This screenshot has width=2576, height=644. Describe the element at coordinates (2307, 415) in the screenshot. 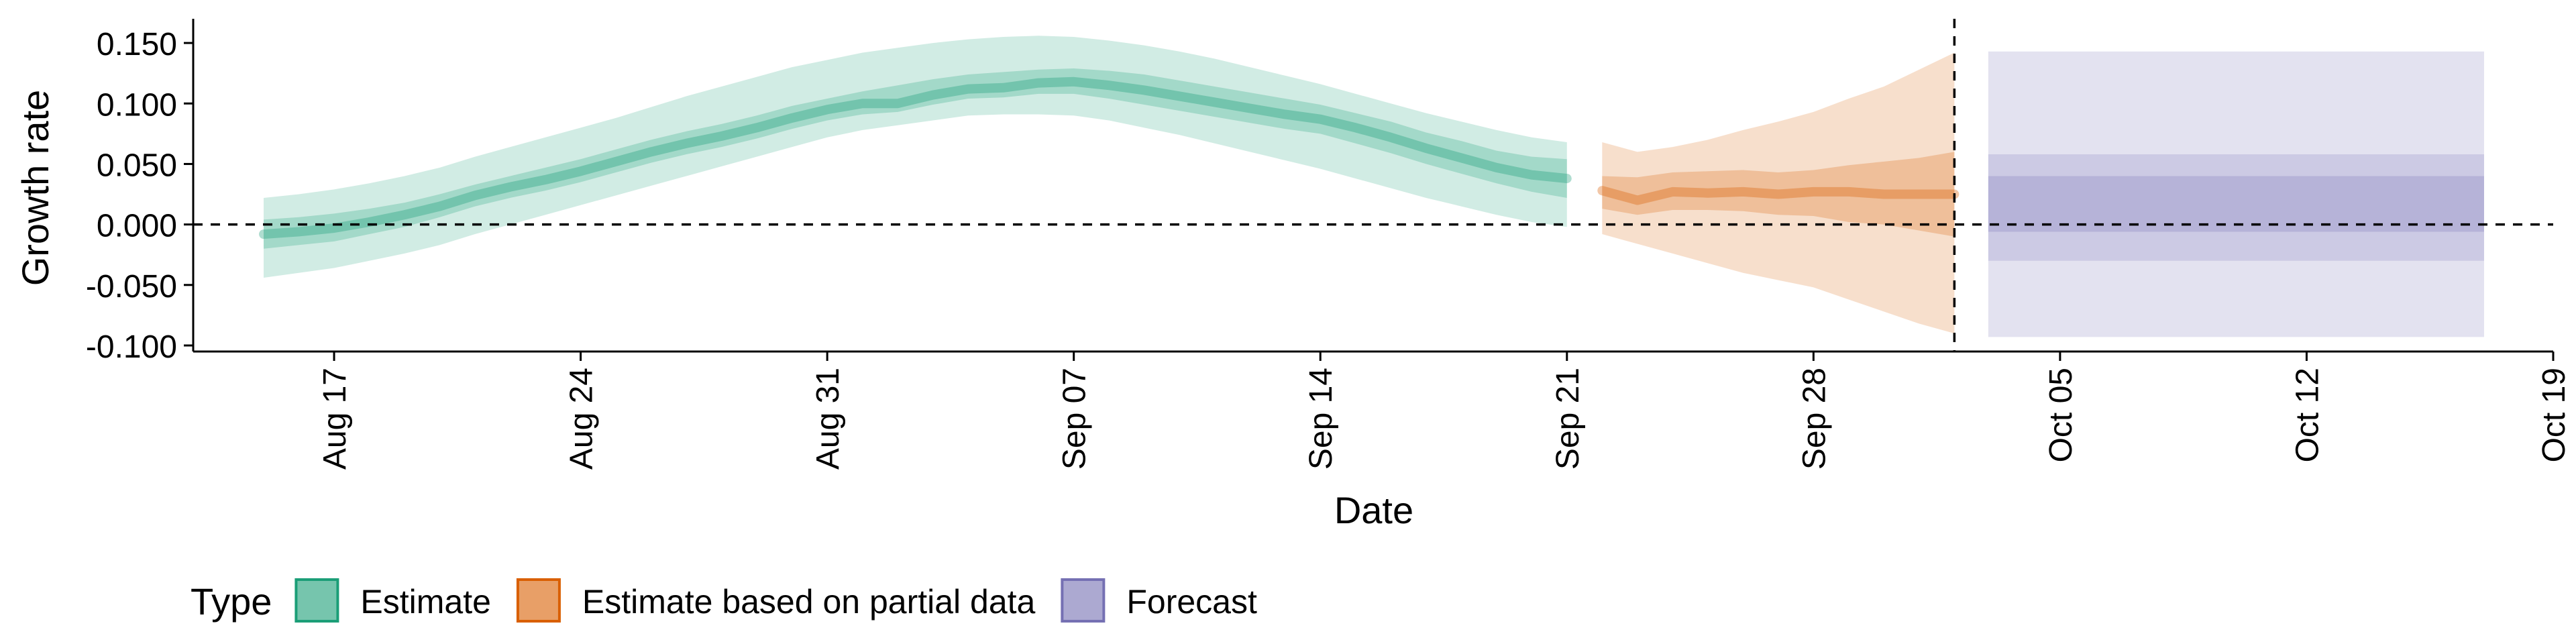

I see `x-tick-label: Oct 12` at that location.